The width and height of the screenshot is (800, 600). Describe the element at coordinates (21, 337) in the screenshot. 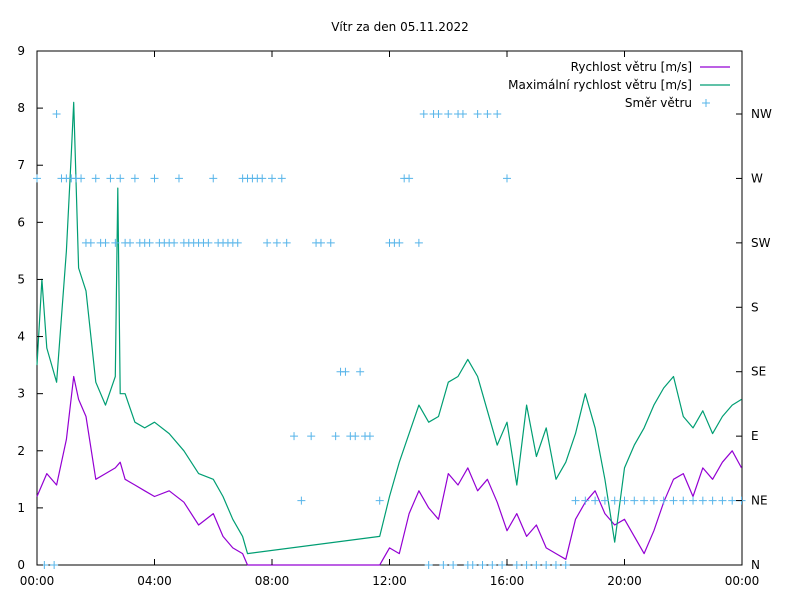

I see `y-tick-label: 4` at that location.